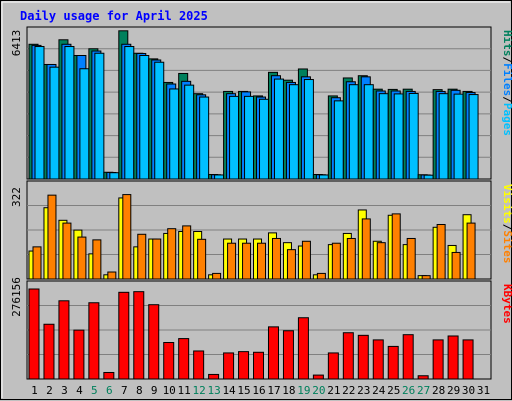 The image size is (512, 401). Describe the element at coordinates (34, 390) in the screenshot. I see `x-tick-day-1: 1` at that location.